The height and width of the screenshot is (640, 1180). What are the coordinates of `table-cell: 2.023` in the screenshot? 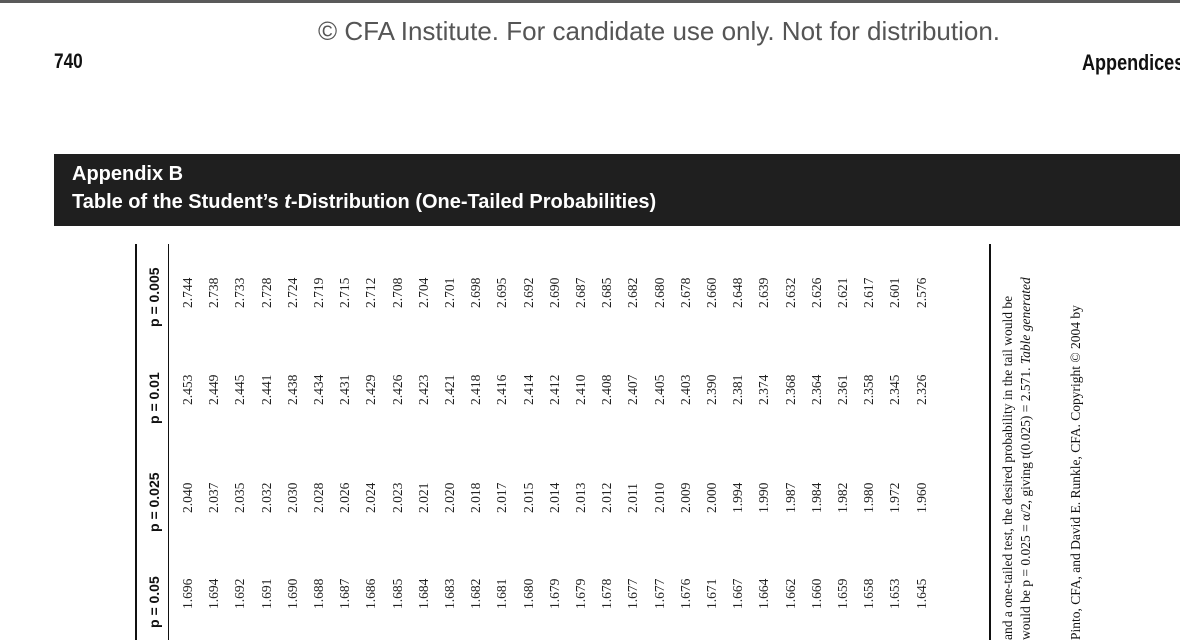 It's located at (397, 497).